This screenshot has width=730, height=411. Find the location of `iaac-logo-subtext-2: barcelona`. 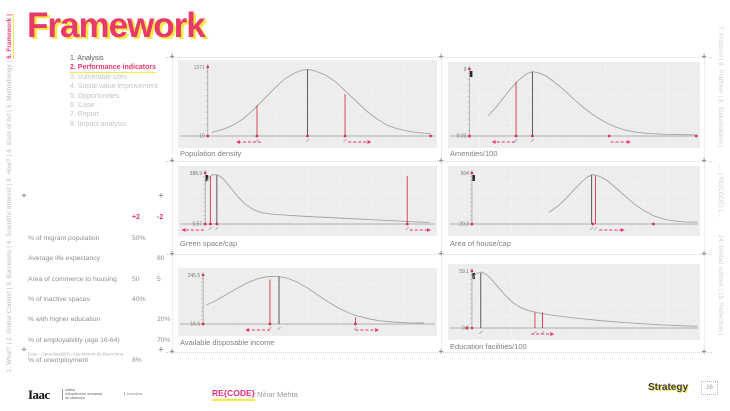

iaac-logo-subtext-2: barcelona is located at coordinates (145, 394).